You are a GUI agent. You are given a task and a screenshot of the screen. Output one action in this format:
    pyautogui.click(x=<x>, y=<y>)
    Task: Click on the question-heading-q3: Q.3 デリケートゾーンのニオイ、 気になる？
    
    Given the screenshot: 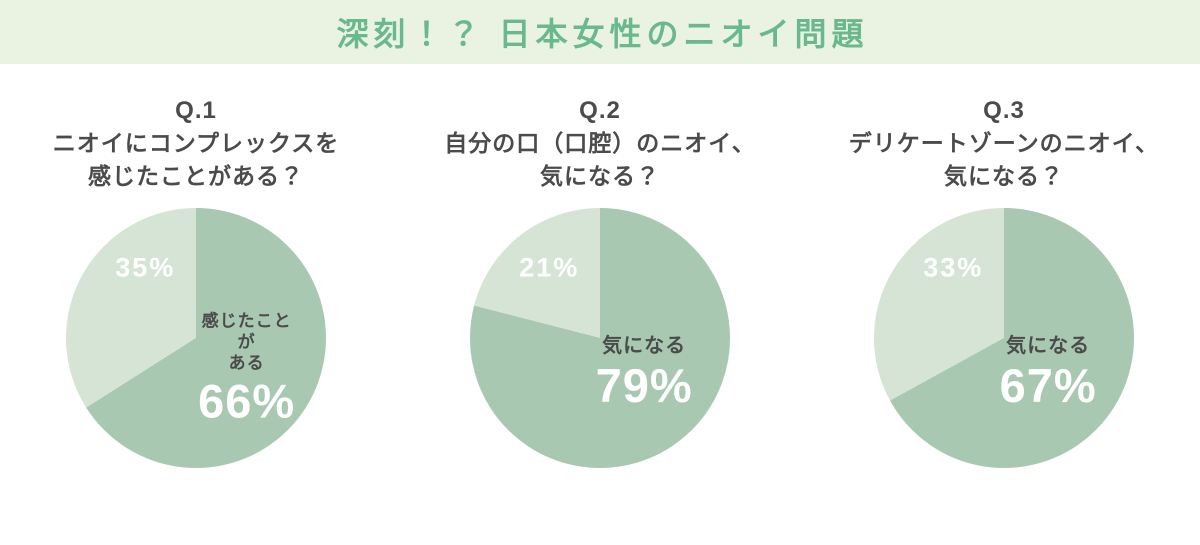 What is the action you would take?
    pyautogui.click(x=1004, y=143)
    